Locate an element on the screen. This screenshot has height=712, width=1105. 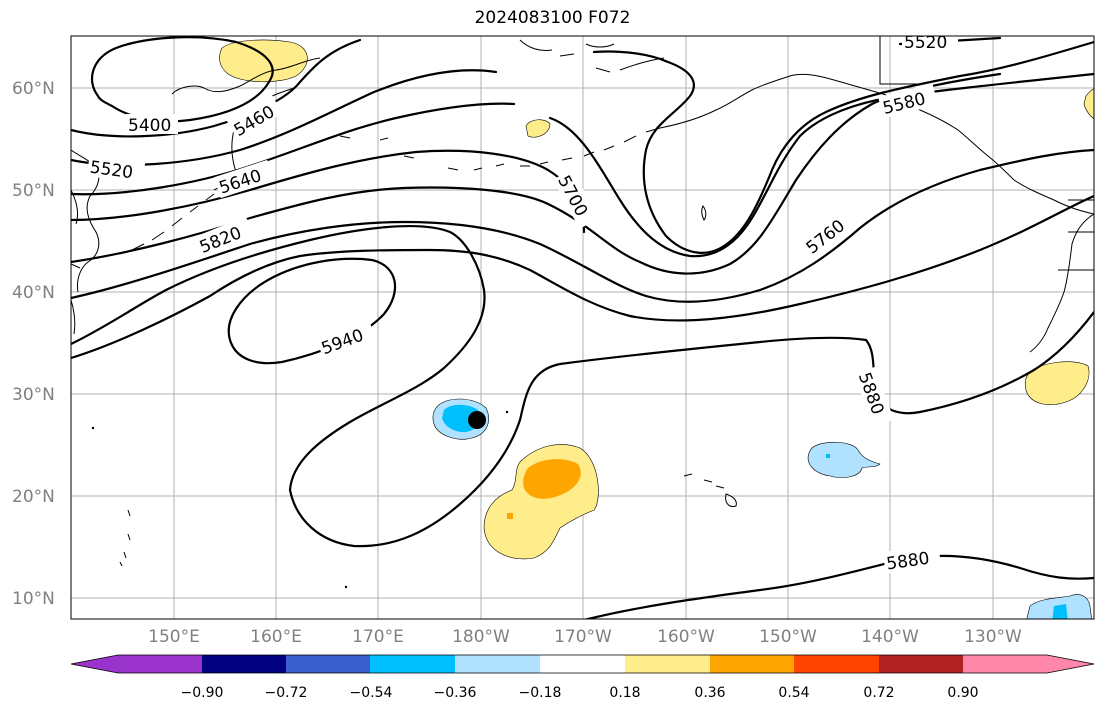
lon-label-170w: 170°W is located at coordinates (583, 637).